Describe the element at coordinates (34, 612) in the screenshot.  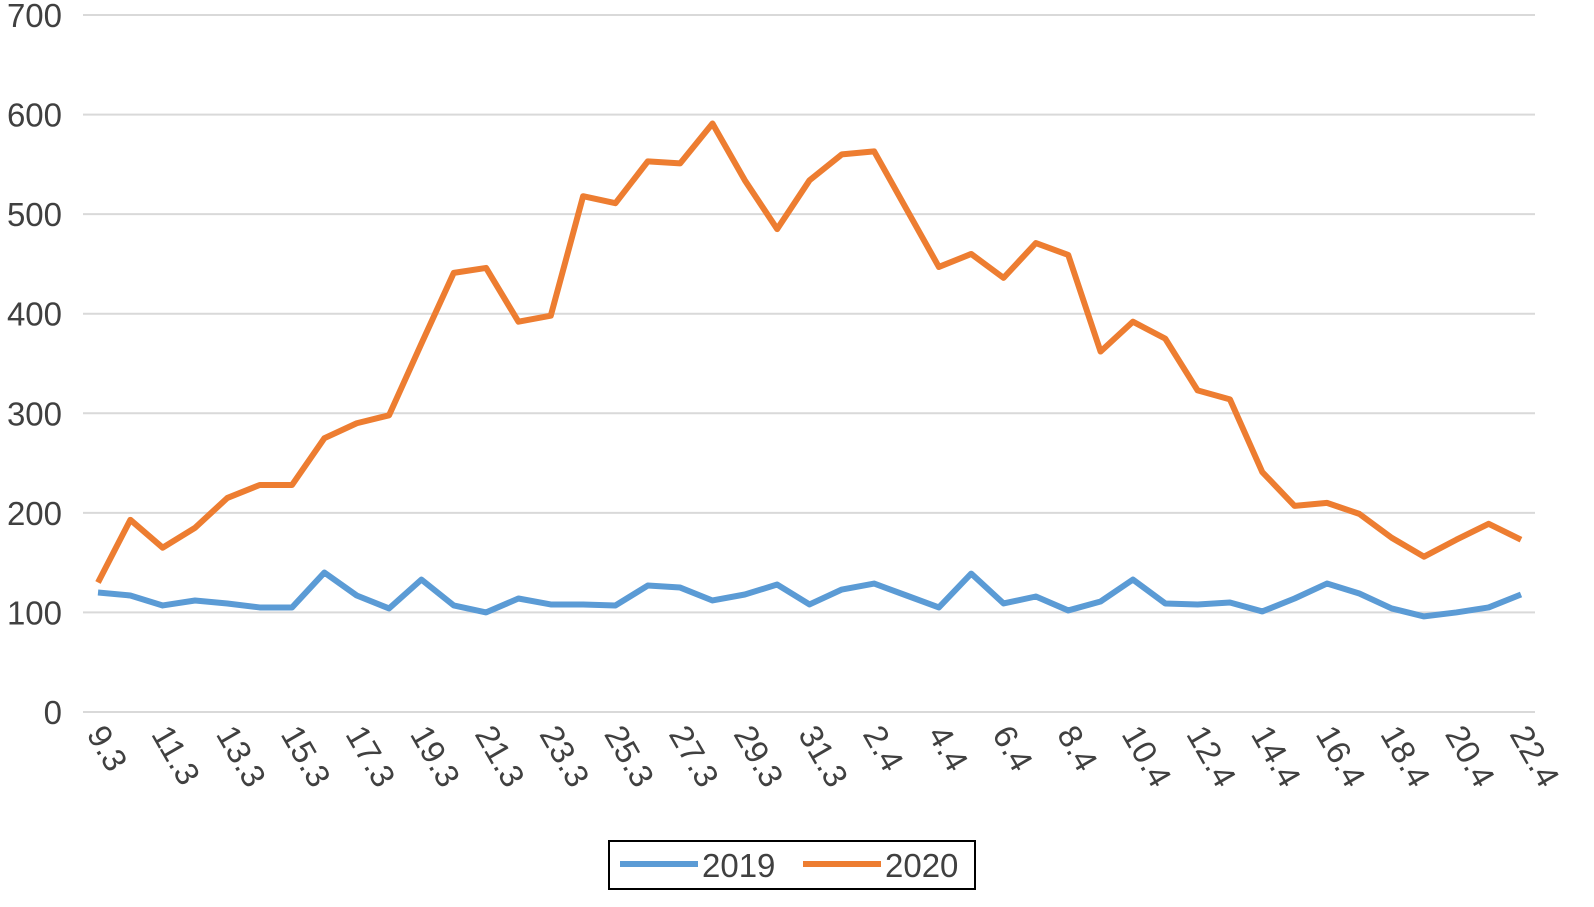
I see `y-tick-label: 100` at that location.